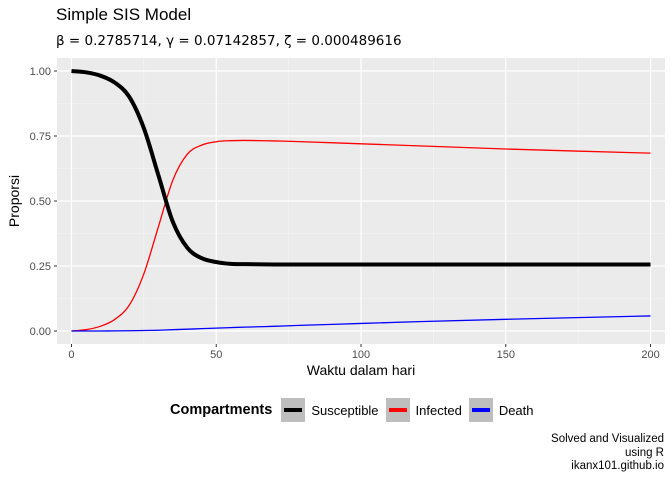 The height and width of the screenshot is (480, 672). I want to click on x-tick-label: 0, so click(71, 355).